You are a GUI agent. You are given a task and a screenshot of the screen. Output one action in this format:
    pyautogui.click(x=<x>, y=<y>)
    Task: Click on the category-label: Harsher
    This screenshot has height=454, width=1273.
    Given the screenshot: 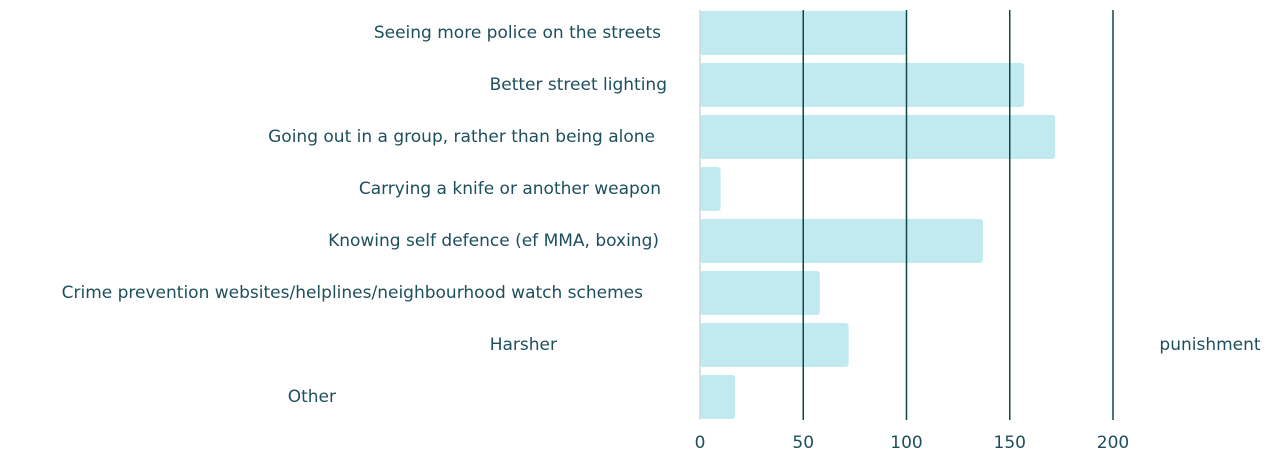 What is the action you would take?
    pyautogui.click(x=523, y=345)
    